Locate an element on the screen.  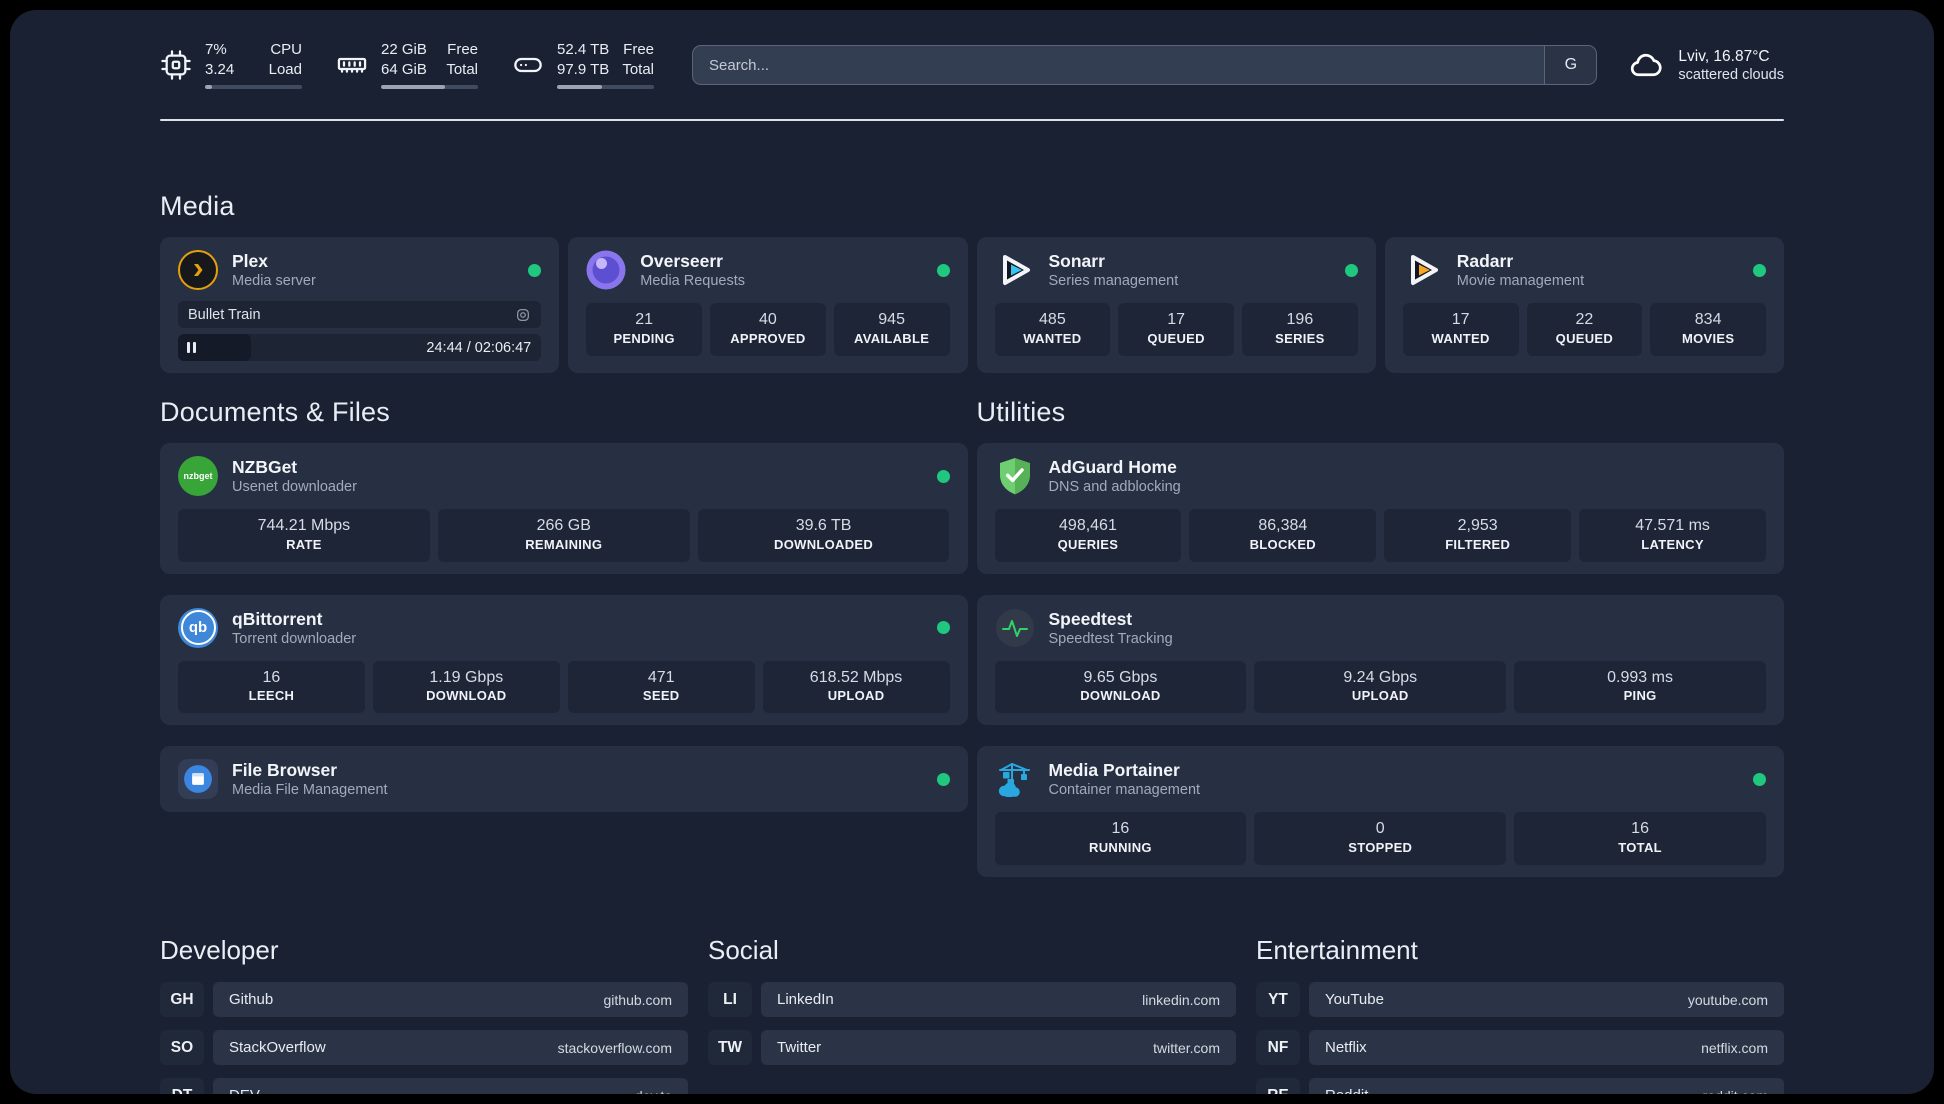
bookmark-reddit: RE Reddit reddit.com is located at coordinates (1520, 1086).